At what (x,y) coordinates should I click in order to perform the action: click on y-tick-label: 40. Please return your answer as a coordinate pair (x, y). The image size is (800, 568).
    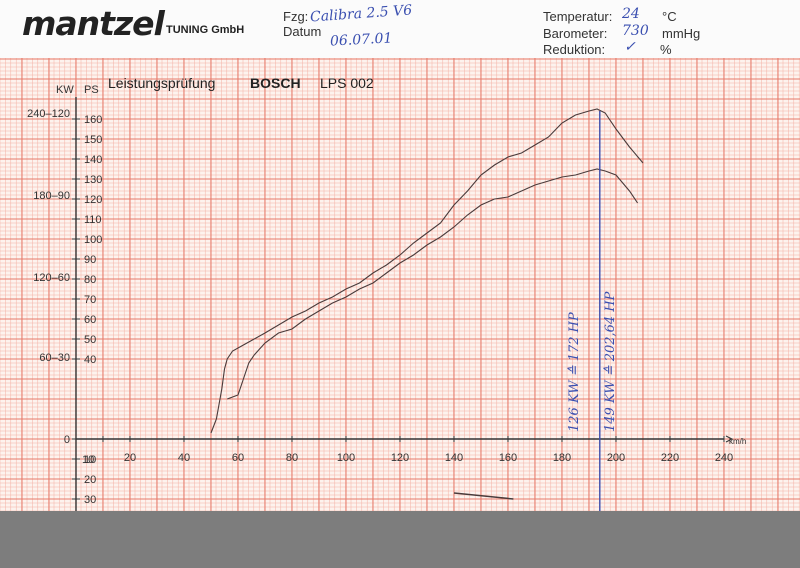
    Looking at the image, I should click on (90, 360).